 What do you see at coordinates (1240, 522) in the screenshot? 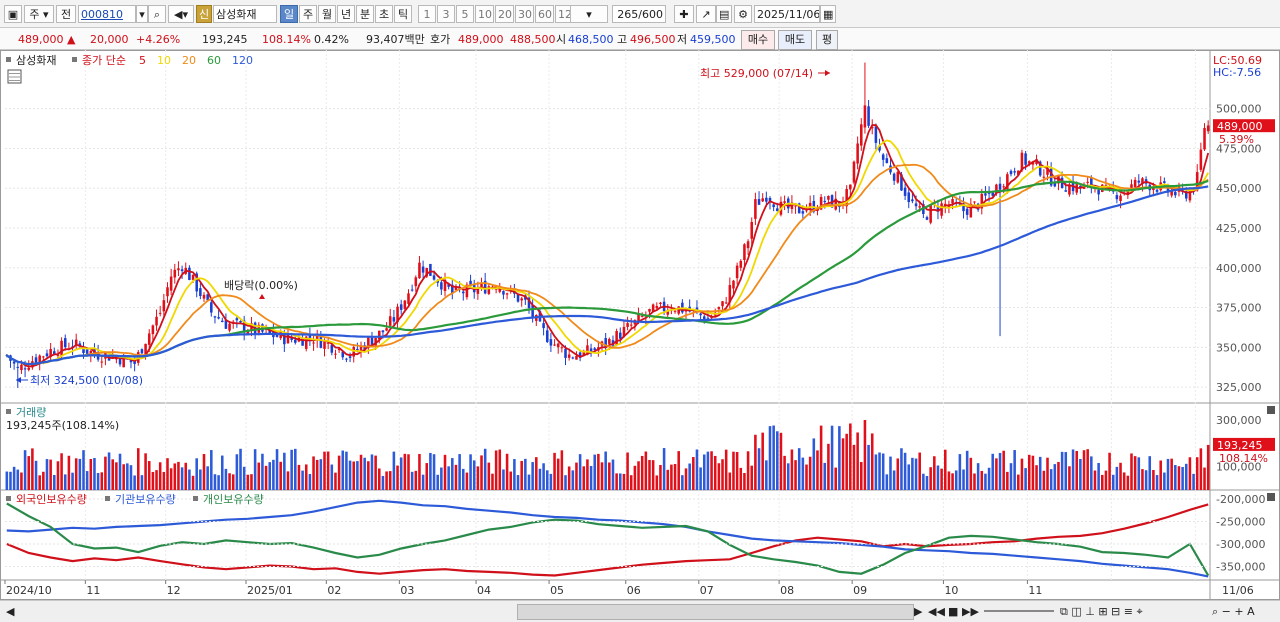
I see `holding-y-tick: -250,000` at bounding box center [1240, 522].